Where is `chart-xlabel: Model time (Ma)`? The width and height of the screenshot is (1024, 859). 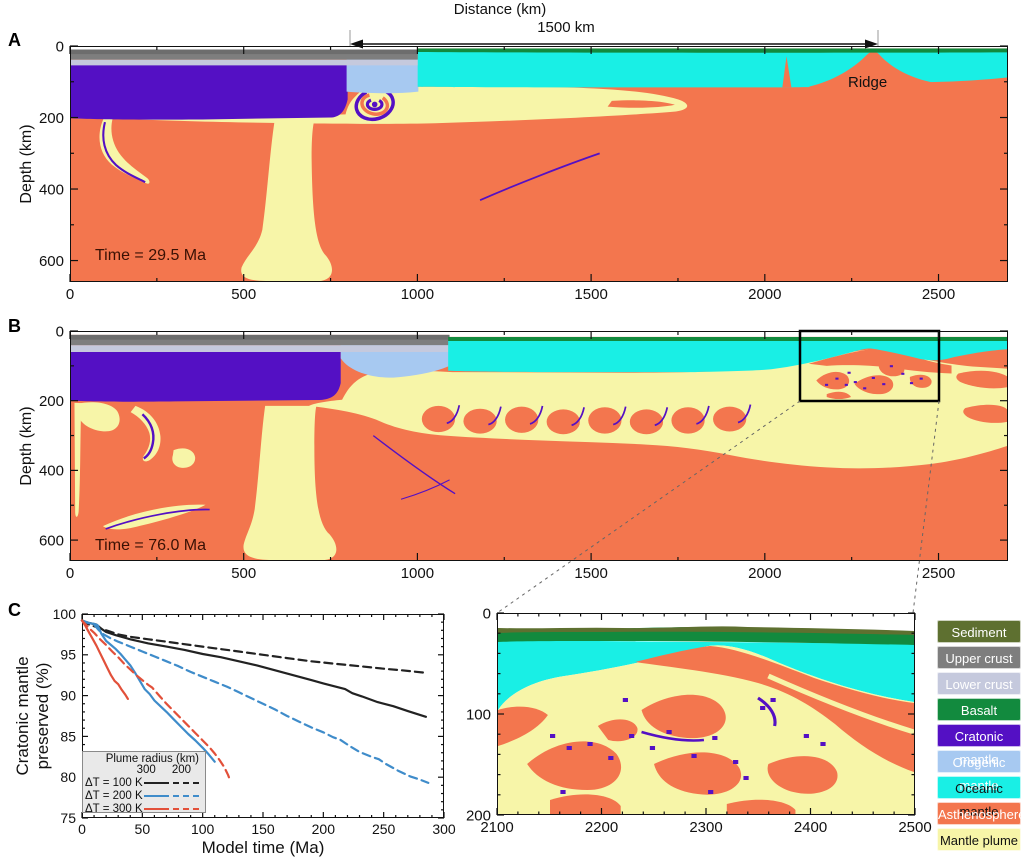
chart-xlabel: Model time (Ma) is located at coordinates (263, 847).